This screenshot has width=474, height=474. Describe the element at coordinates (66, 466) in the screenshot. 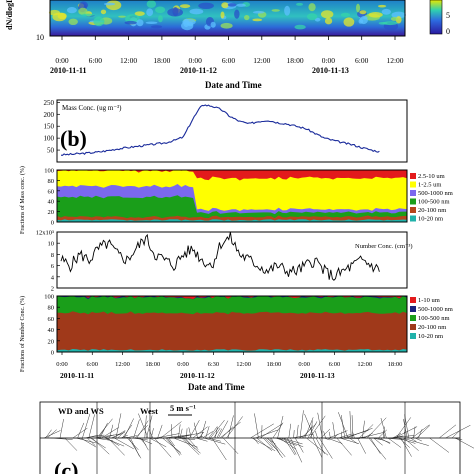

I see `panel-c-label: (c)` at that location.